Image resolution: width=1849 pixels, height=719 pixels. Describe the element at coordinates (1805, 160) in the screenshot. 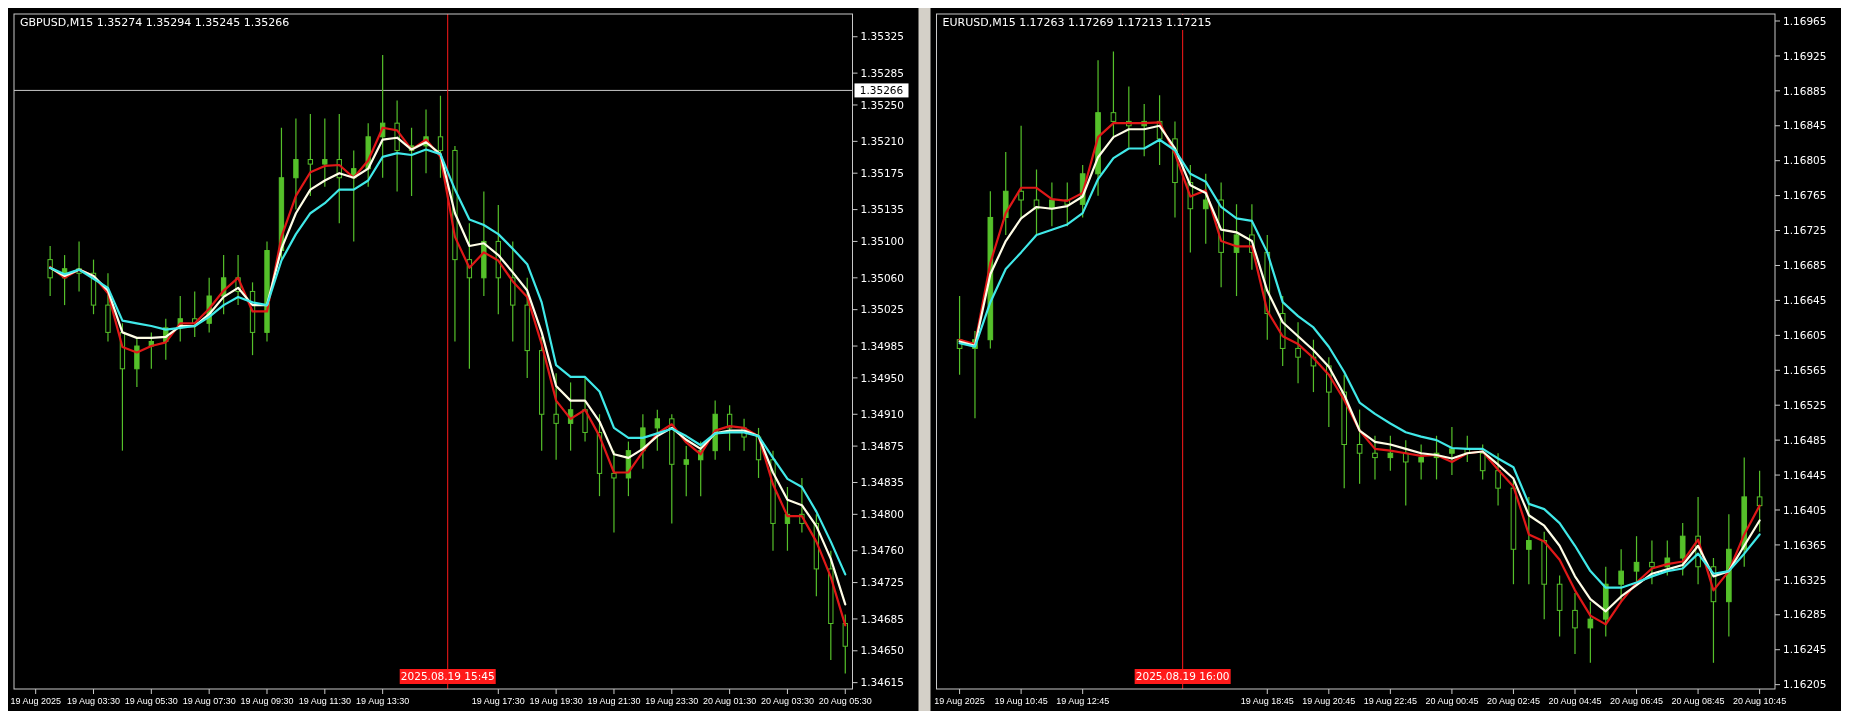

I see `y-tick-label: 1.16805` at that location.